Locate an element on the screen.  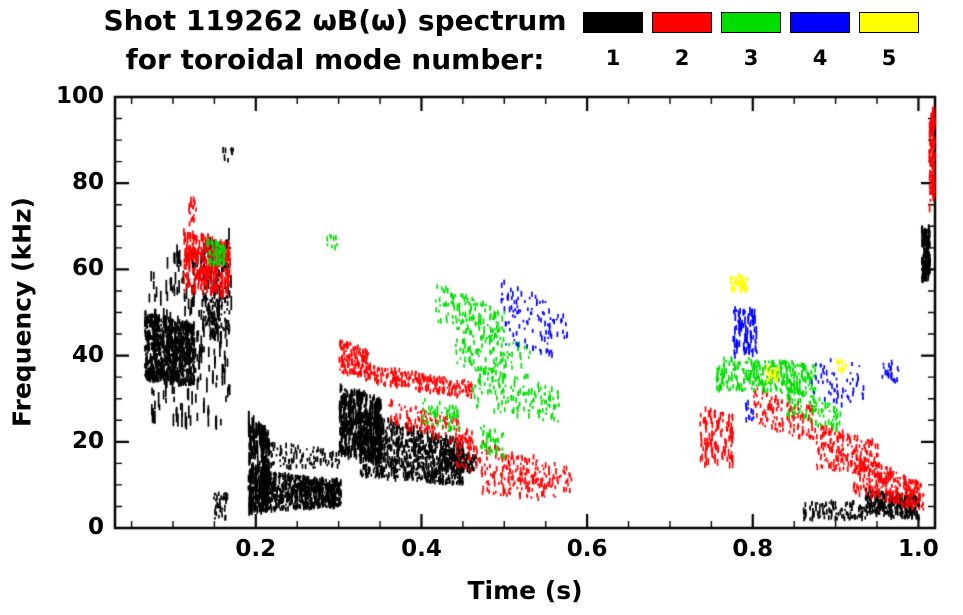
y-tick-label: 80 is located at coordinates (87, 182).